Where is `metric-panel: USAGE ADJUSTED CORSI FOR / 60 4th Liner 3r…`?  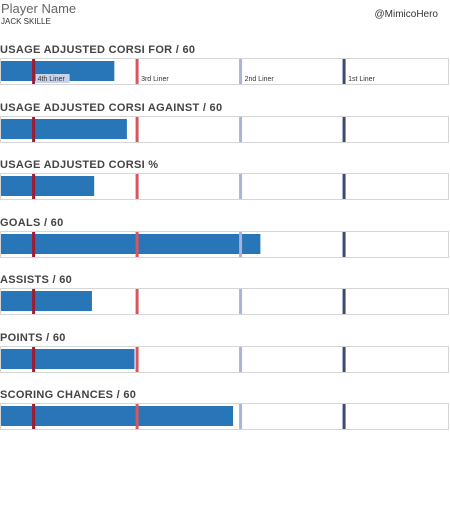 metric-panel: USAGE ADJUSTED CORSI FOR / 60 4th Liner 3r… is located at coordinates (225, 73).